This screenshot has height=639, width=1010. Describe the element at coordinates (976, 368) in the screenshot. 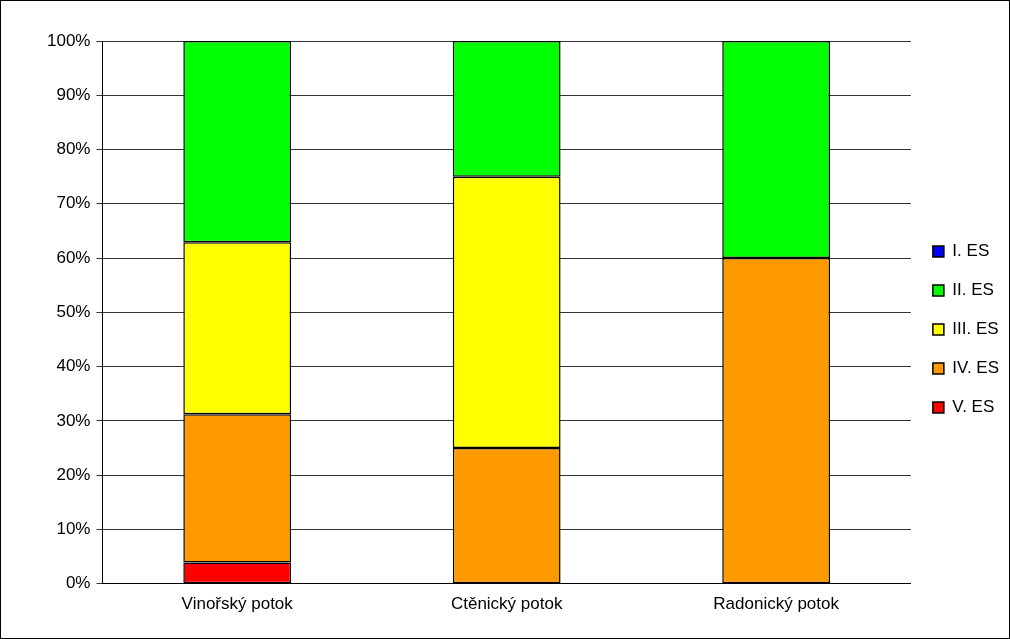

I see `legend-label: IV. ES` at that location.